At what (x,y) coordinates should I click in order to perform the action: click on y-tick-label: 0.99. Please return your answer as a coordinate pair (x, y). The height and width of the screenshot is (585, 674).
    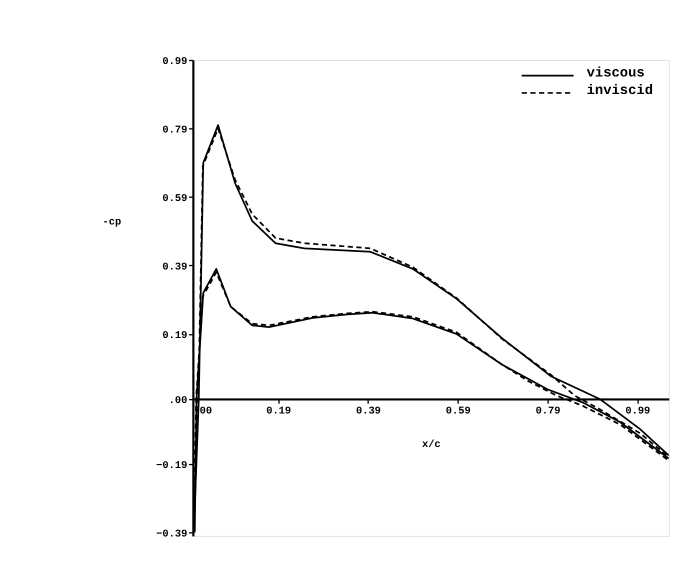
    Looking at the image, I should click on (175, 62).